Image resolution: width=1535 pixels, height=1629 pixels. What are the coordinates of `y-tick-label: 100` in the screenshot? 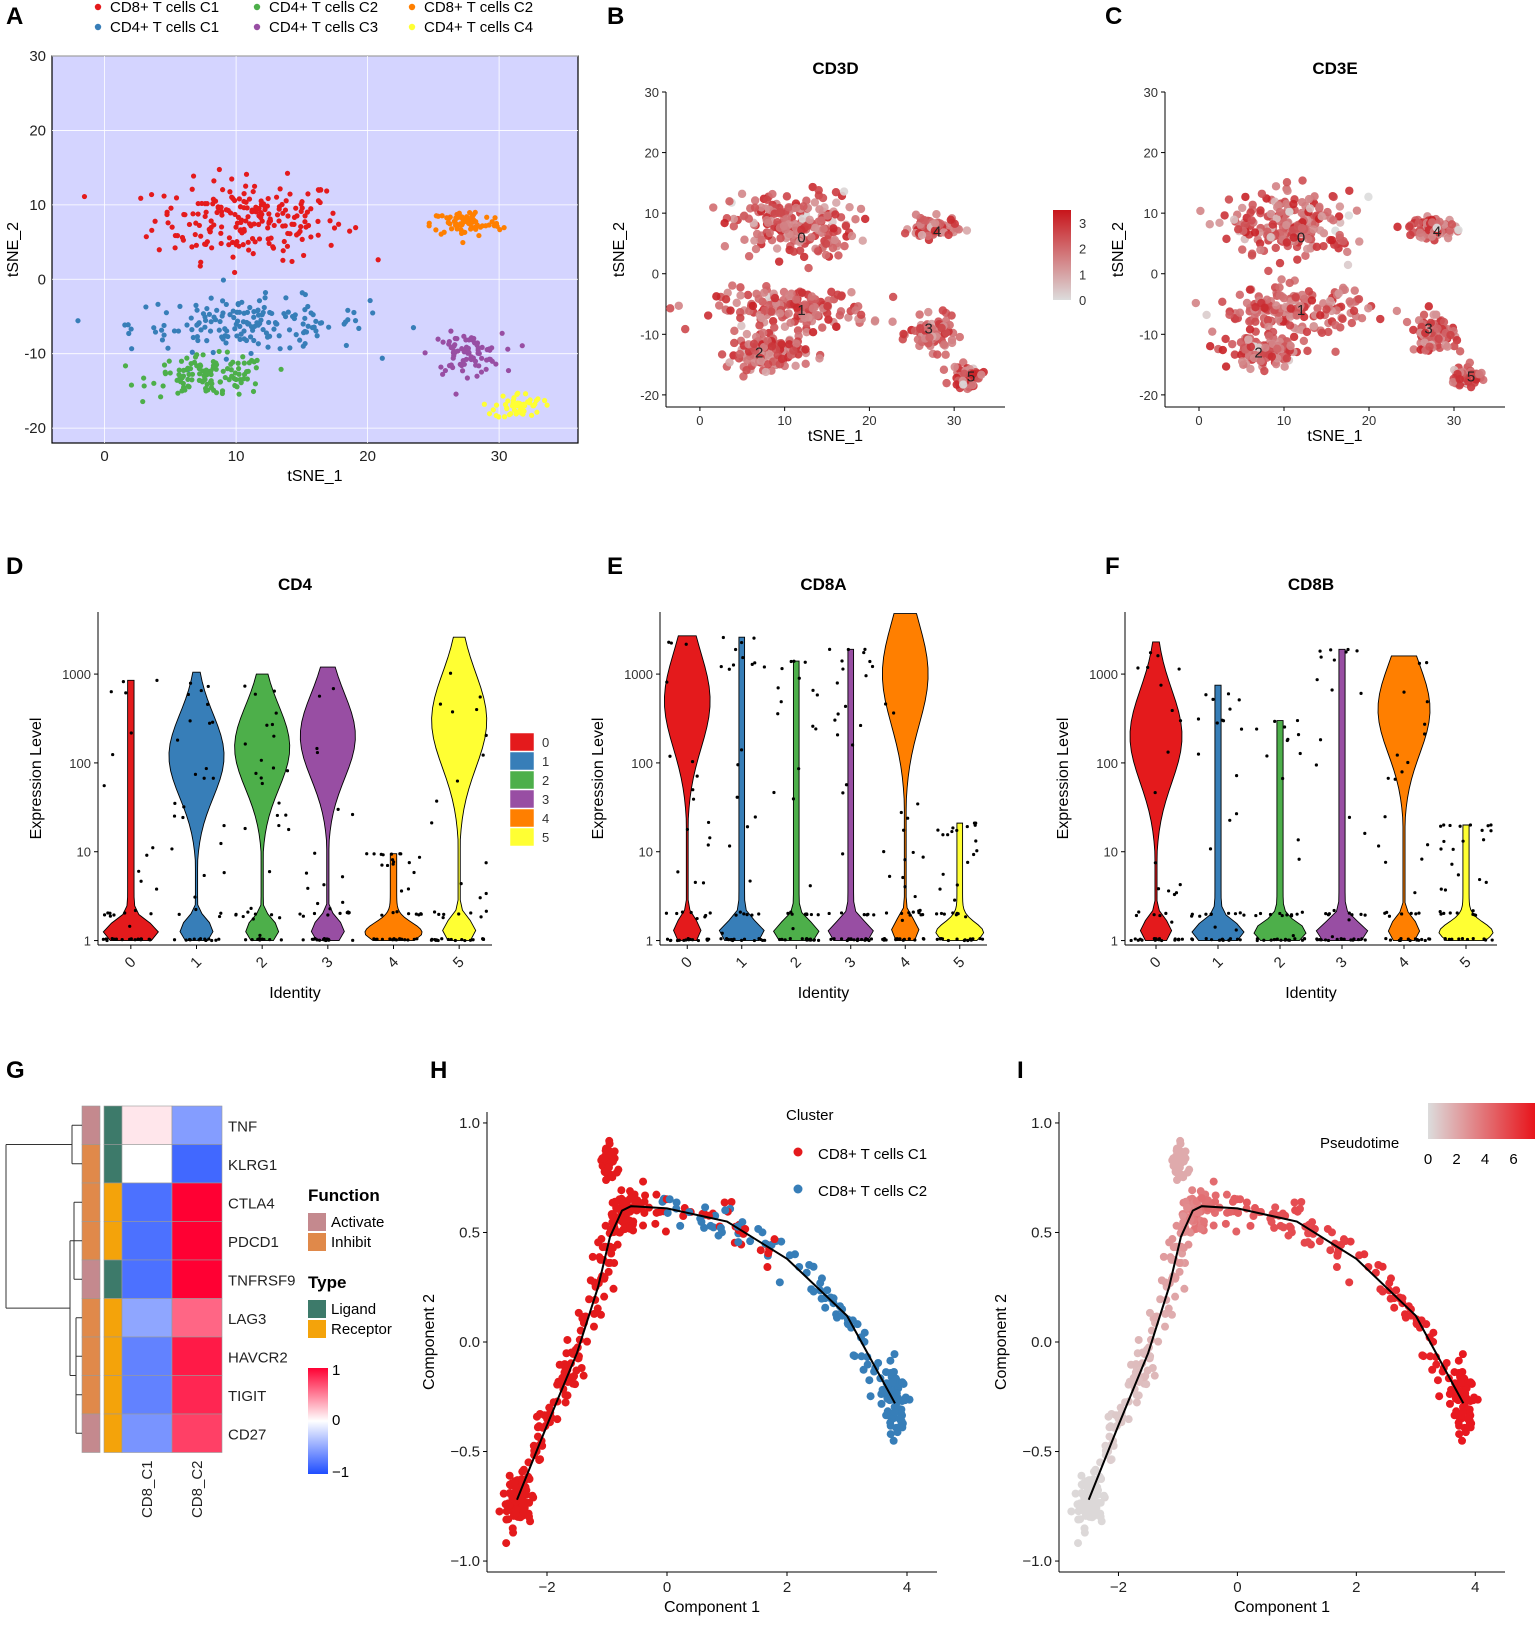 It's located at (1107, 763).